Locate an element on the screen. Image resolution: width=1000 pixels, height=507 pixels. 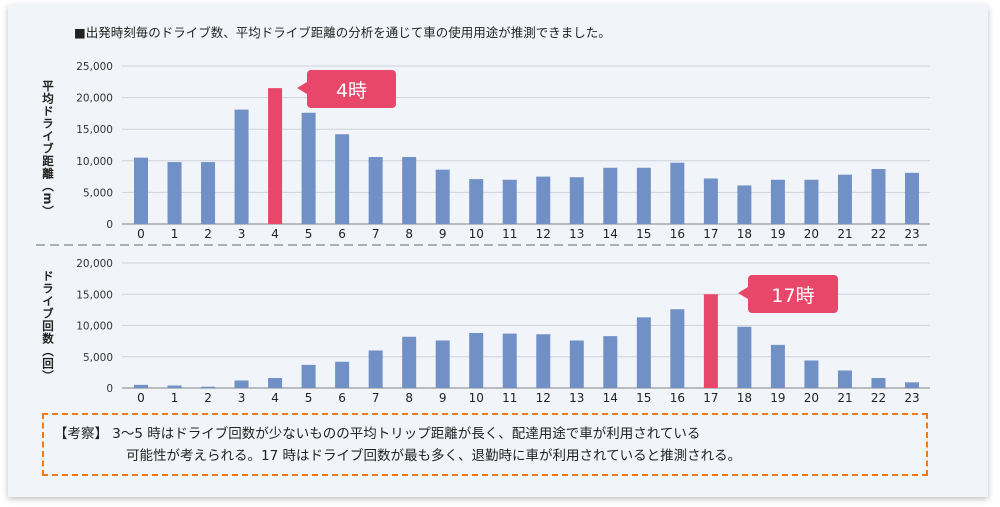
bottom-chart-y-label: ドライブ回数（回） is located at coordinates (48, 326).